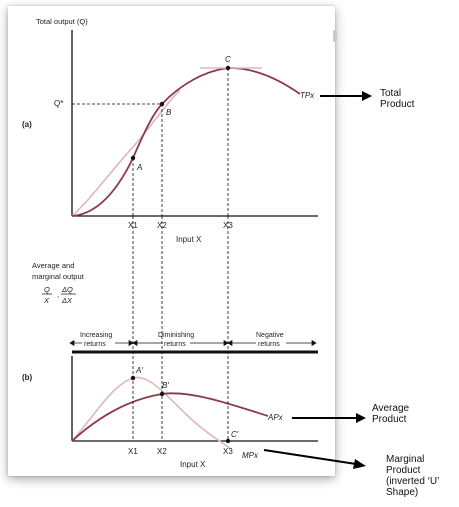  What do you see at coordinates (170, 417) in the screenshot?
I see `ap-curve` at bounding box center [170, 417].